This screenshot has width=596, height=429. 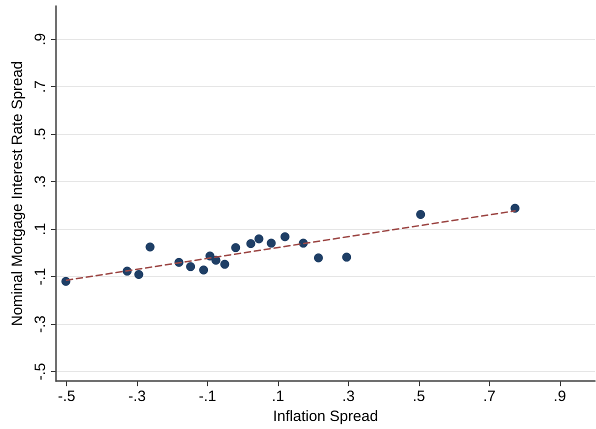 I want to click on y-tick-label: -.3, so click(x=40, y=324).